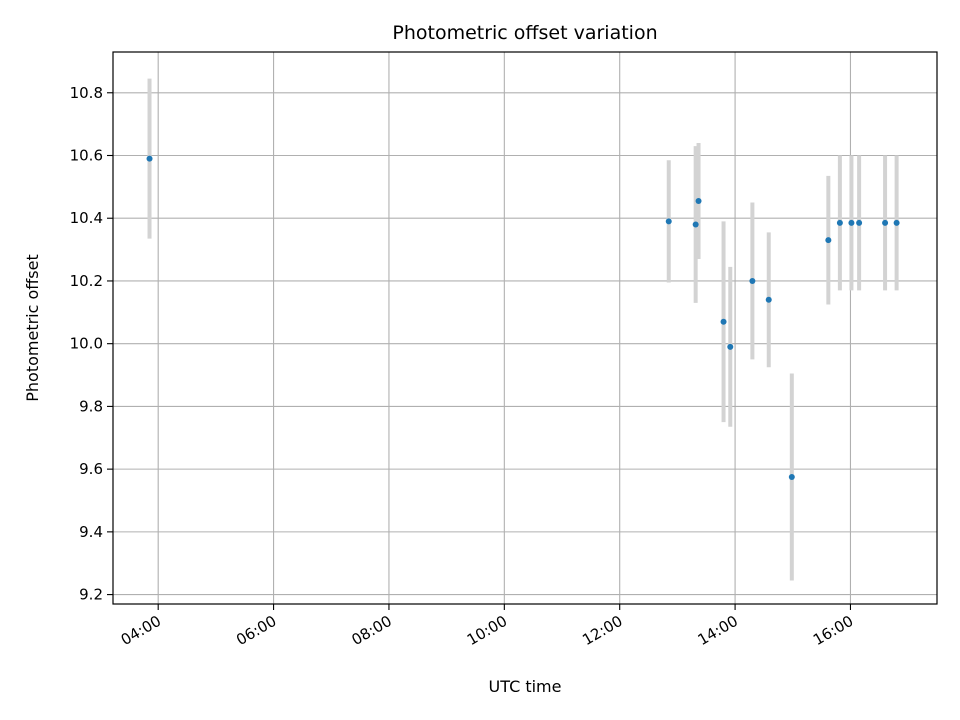 This screenshot has height=720, width=960. I want to click on chart-title: Photometric offset variation, so click(524, 33).